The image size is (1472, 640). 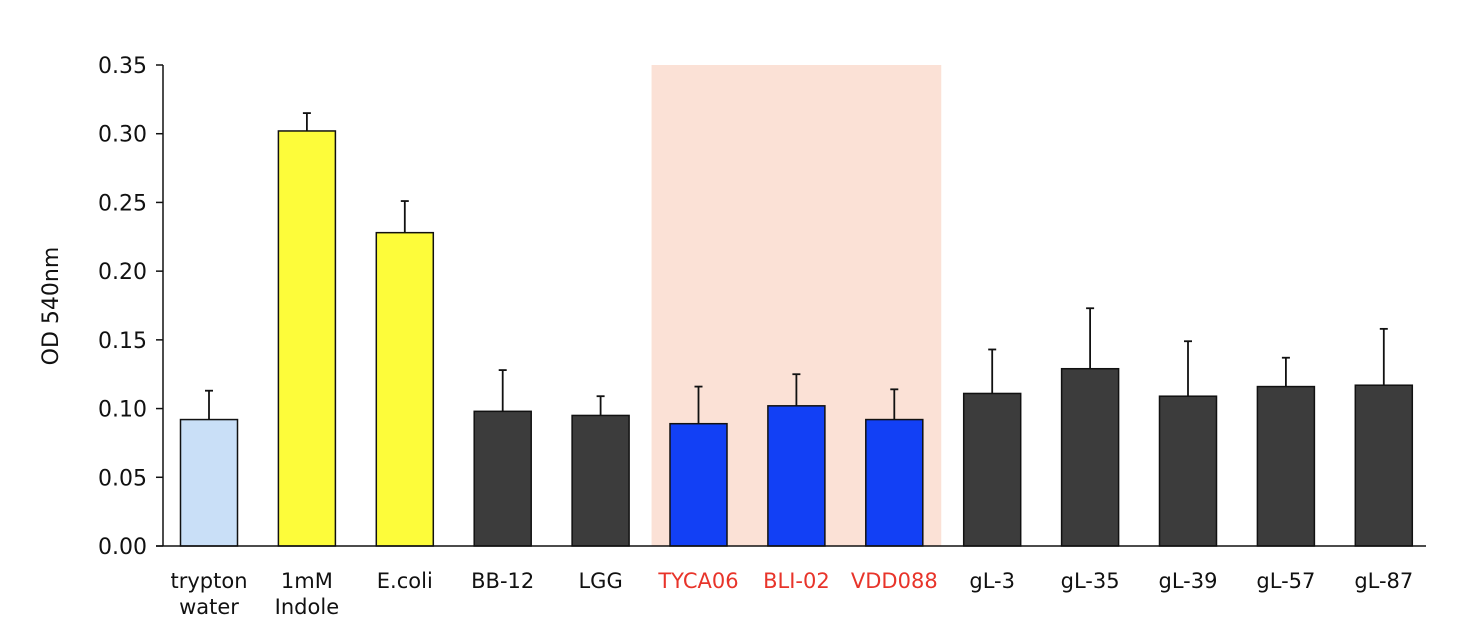 What do you see at coordinates (1285, 581) in the screenshot?
I see `category-label: gL-57` at bounding box center [1285, 581].